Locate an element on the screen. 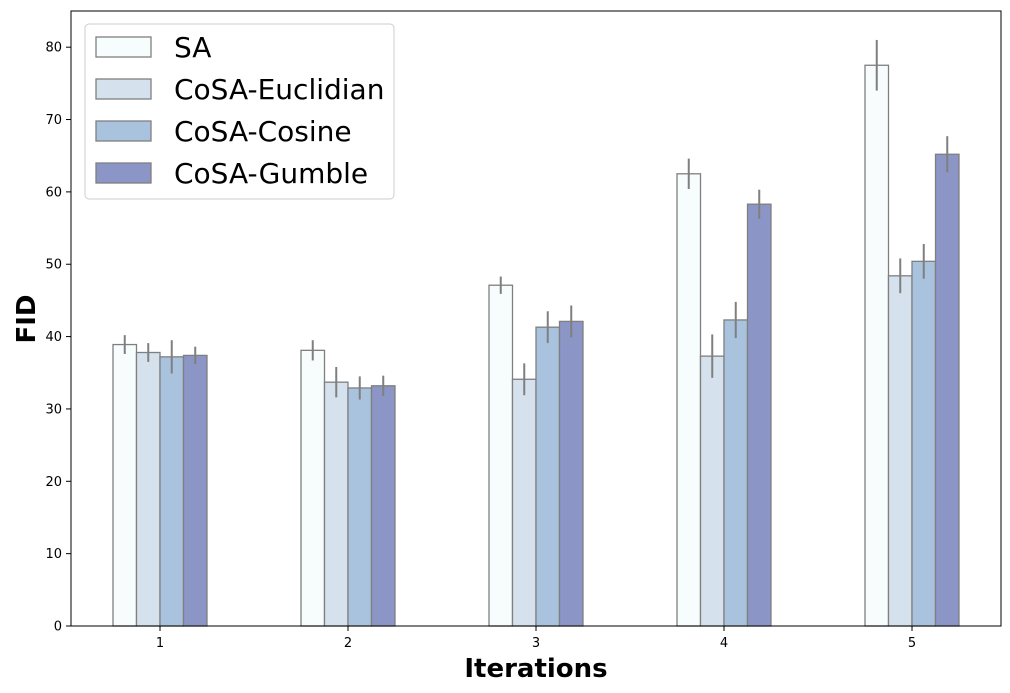 Image resolution: width=1010 pixels, height=693 pixels. legend-swatch-cosa-gumble is located at coordinates (123, 173).